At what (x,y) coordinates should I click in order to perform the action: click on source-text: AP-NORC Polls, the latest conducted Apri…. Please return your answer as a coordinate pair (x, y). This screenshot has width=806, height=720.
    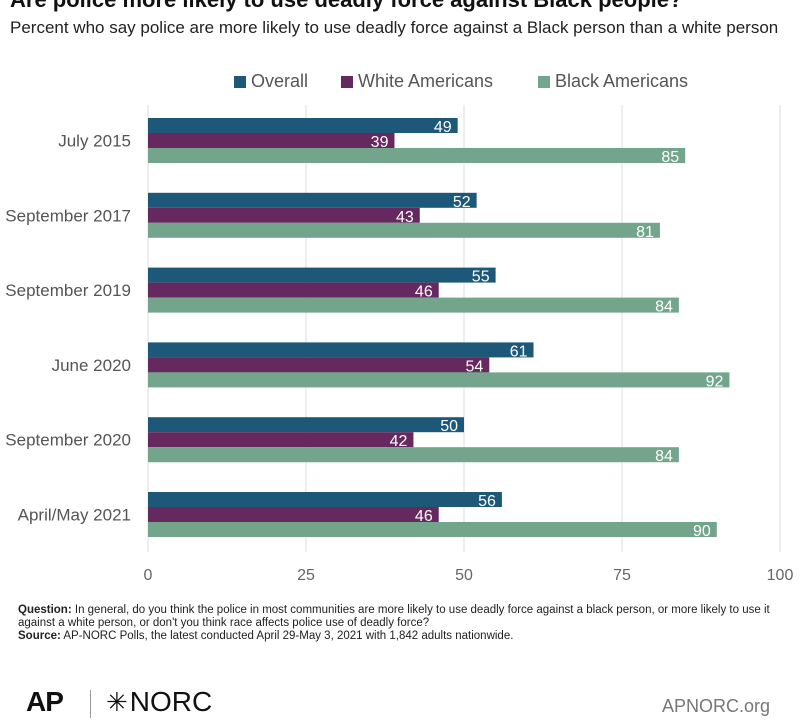
    Looking at the image, I should click on (288, 636).